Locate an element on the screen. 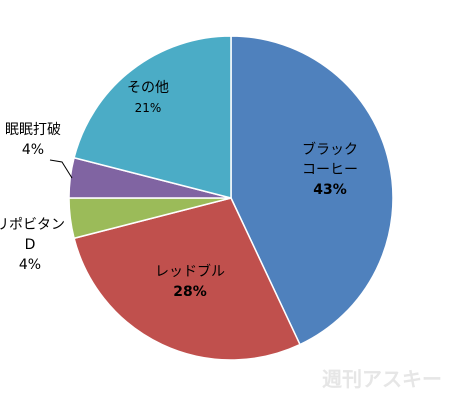 The height and width of the screenshot is (400, 458). category-label: 眠眠打破 is located at coordinates (33, 130).